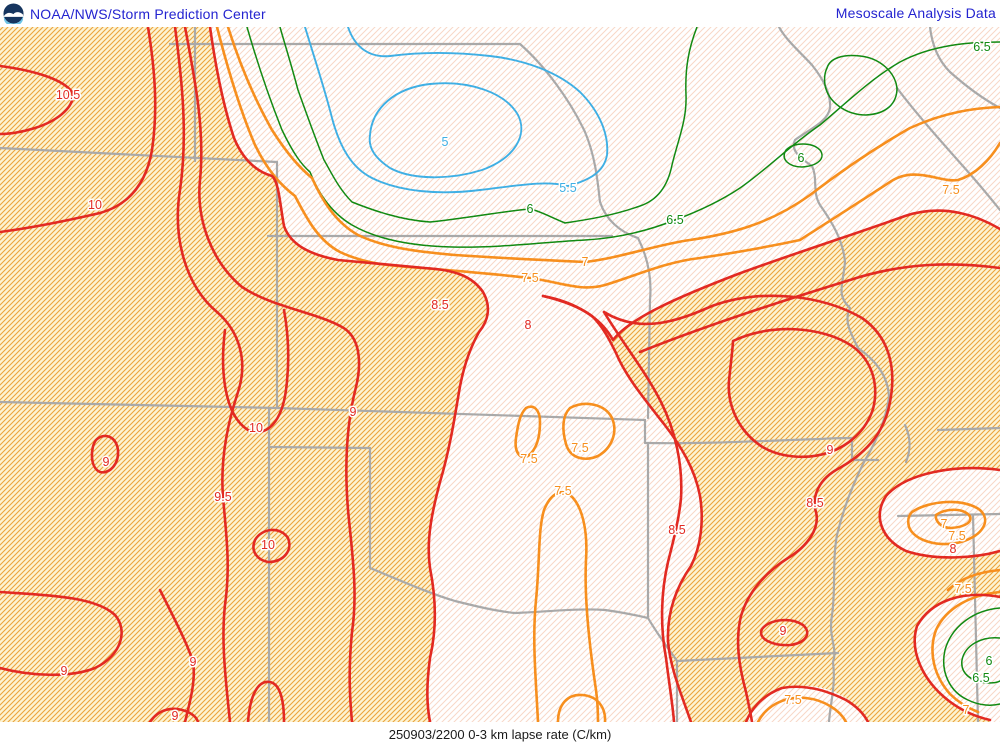 The height and width of the screenshot is (750, 1000). Describe the element at coordinates (148, 13) in the screenshot. I see `header-left-title: NOAA/NWS/Storm Prediction Center` at that location.